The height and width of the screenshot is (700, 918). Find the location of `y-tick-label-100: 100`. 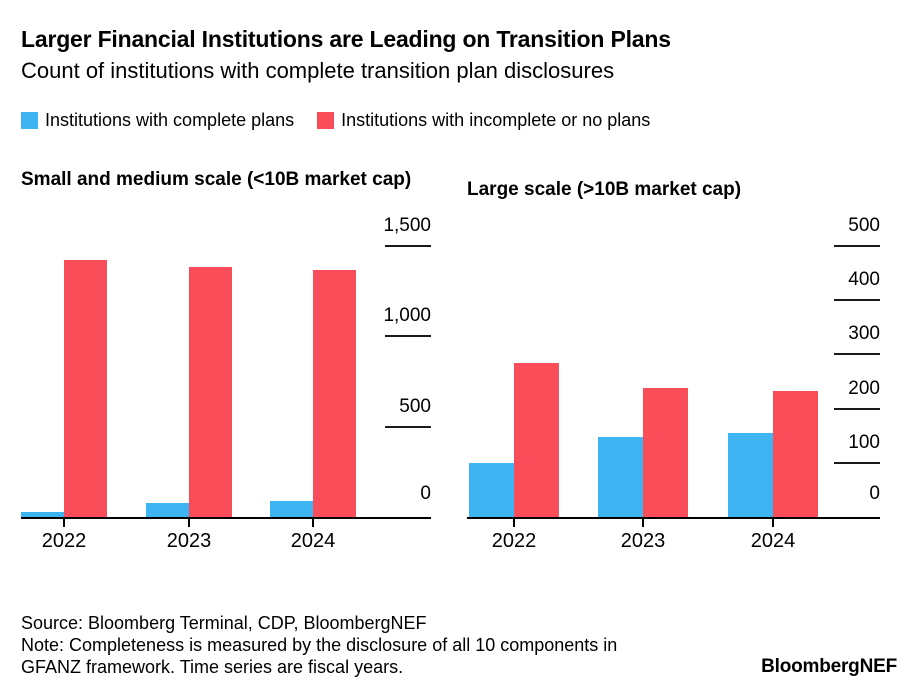

y-tick-label-100: 100 is located at coordinates (864, 442).